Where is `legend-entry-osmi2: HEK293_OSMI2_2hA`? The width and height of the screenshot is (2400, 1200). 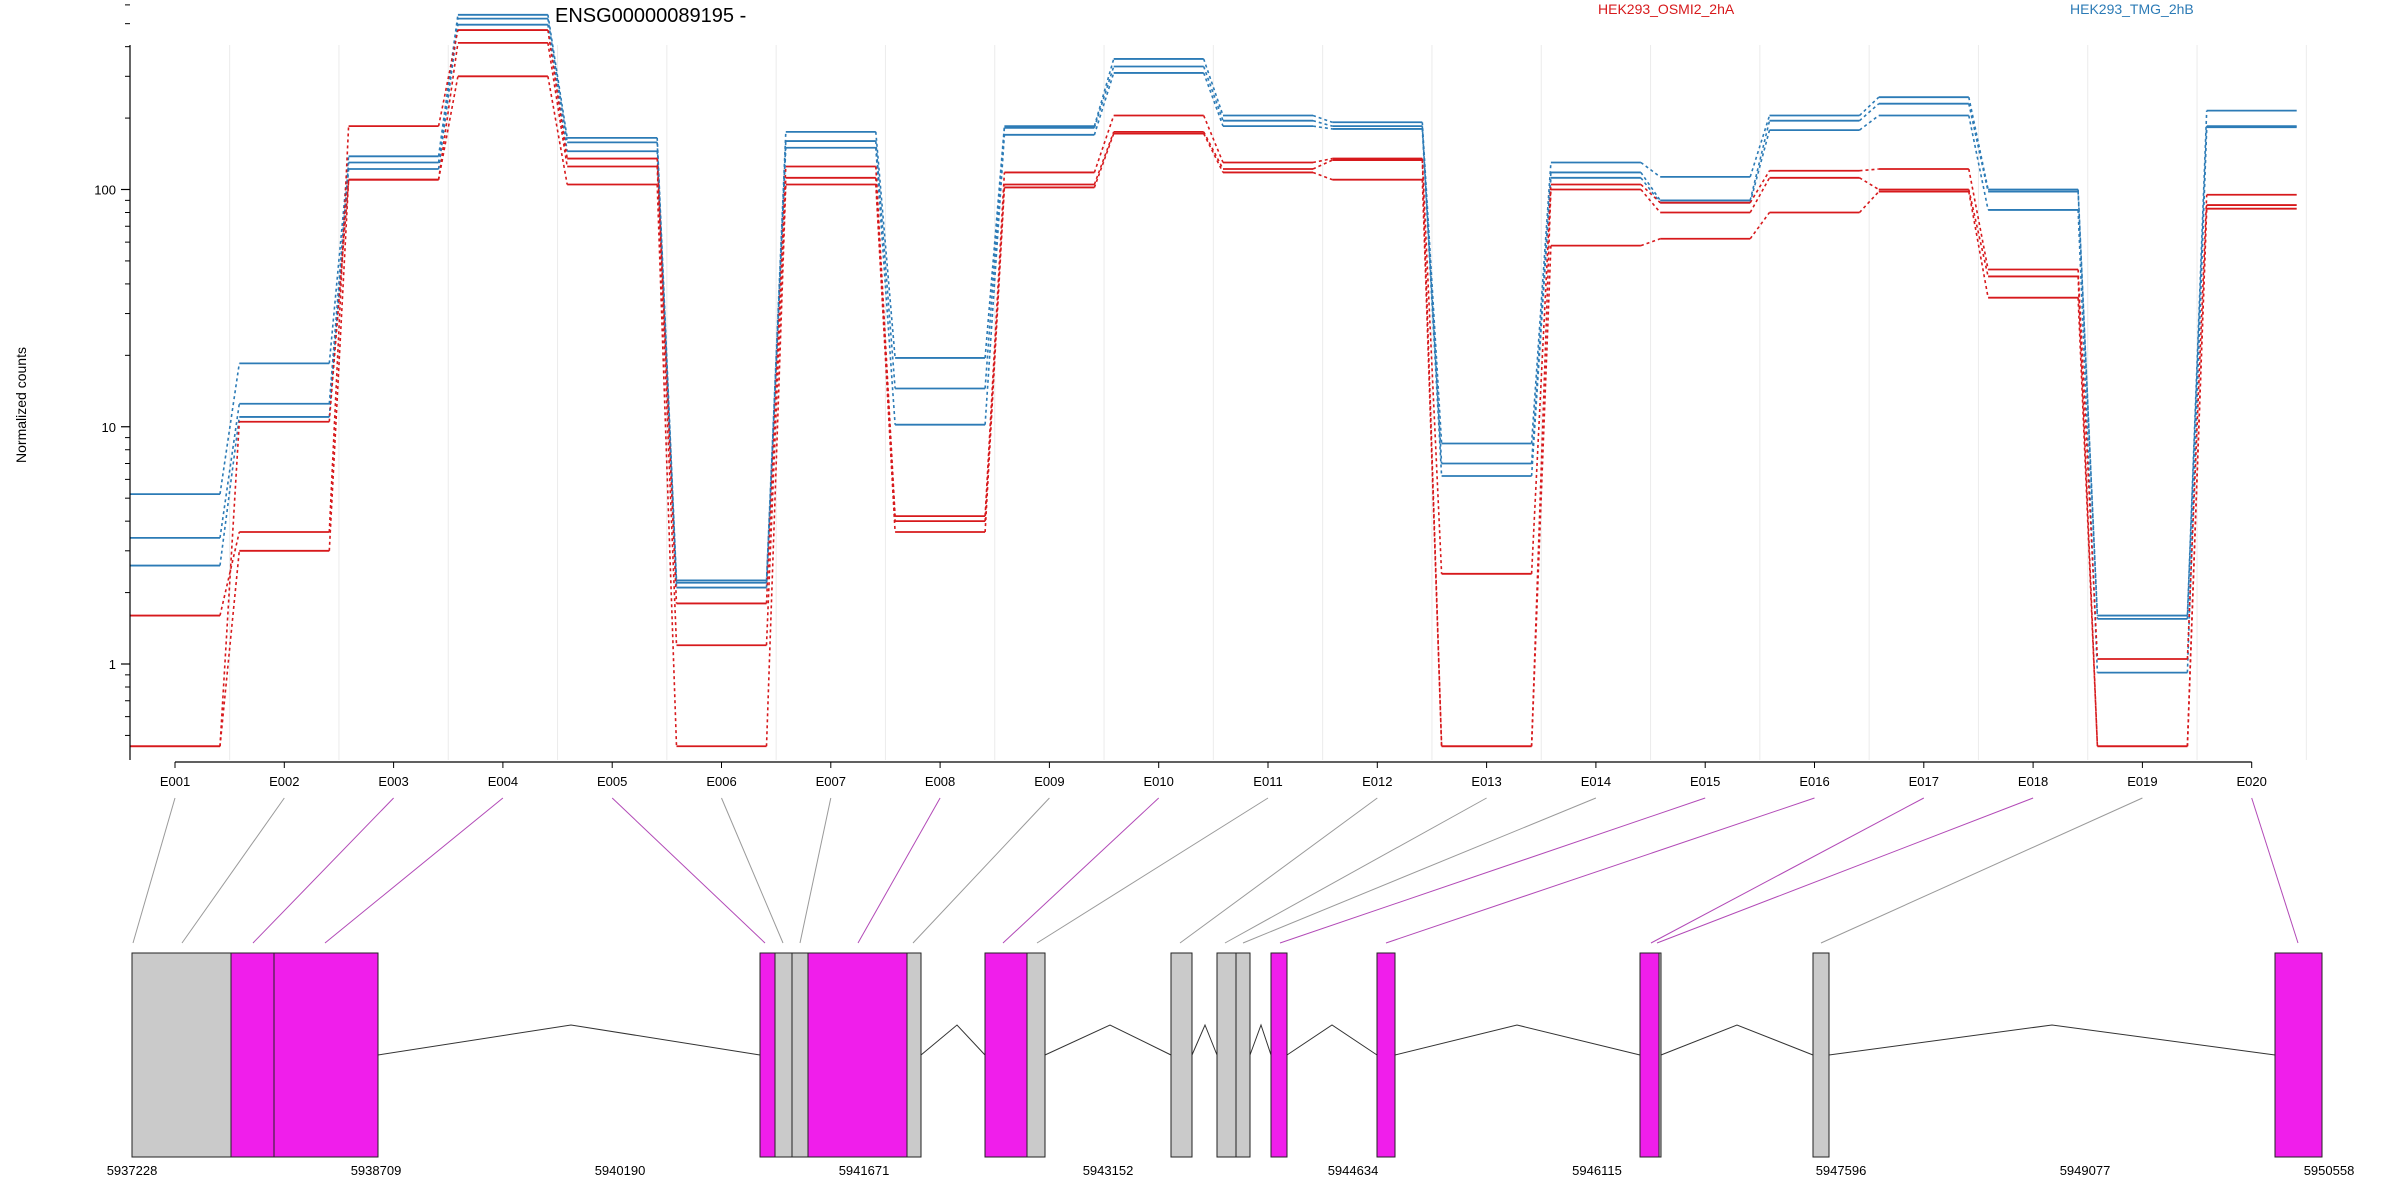
legend-entry-osmi2: HEK293_OSMI2_2hA is located at coordinates (1666, 9).